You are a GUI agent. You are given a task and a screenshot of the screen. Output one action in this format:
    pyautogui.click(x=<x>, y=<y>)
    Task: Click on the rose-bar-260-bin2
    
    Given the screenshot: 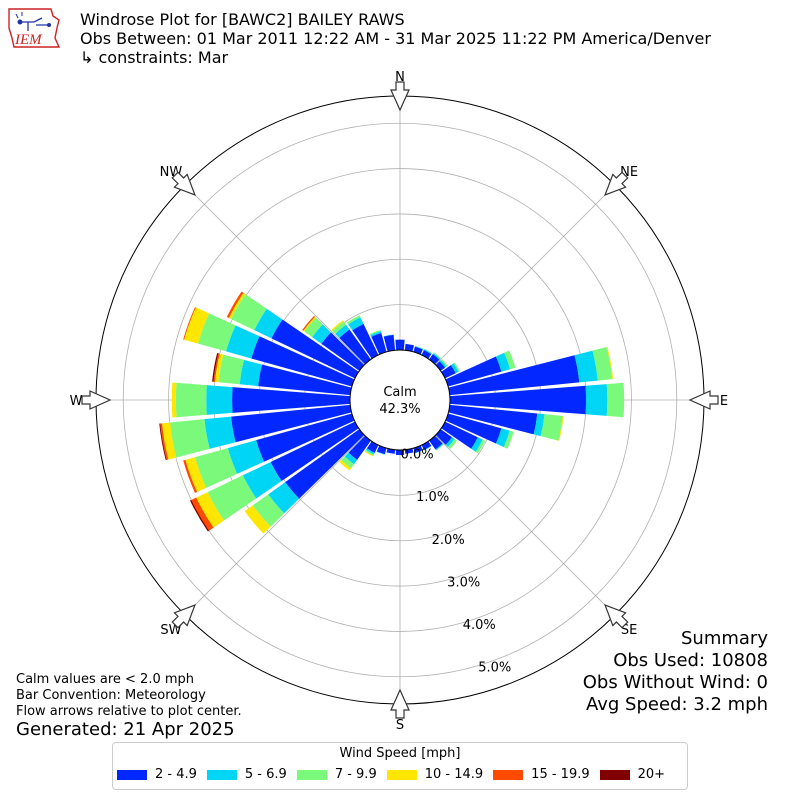 What is the action you would take?
    pyautogui.click(x=220, y=432)
    